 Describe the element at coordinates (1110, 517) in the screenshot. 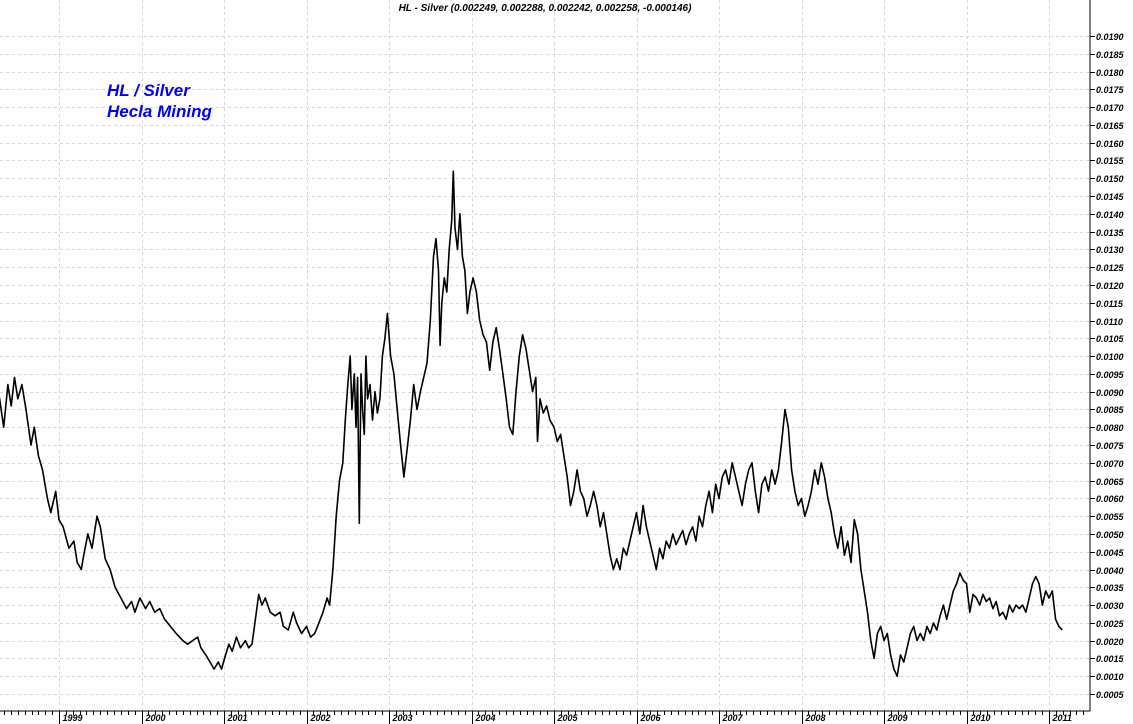

I see `y-tick-label: 0.0055` at that location.